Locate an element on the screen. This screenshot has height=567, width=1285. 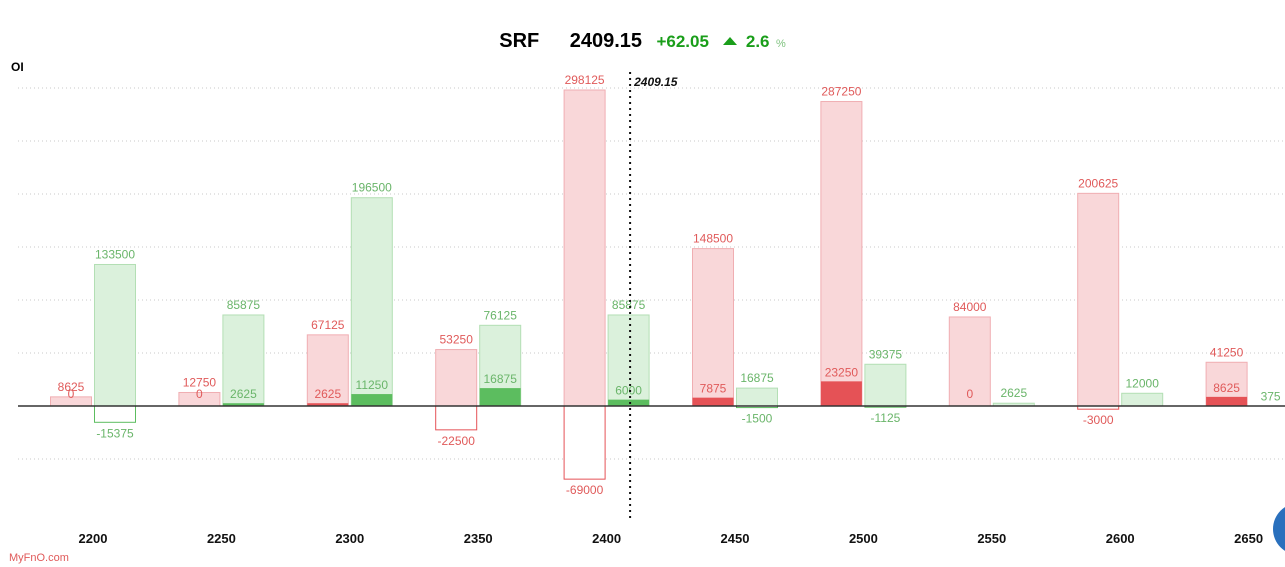
call-oi-change-label: 7875 is located at coordinates (713, 389).